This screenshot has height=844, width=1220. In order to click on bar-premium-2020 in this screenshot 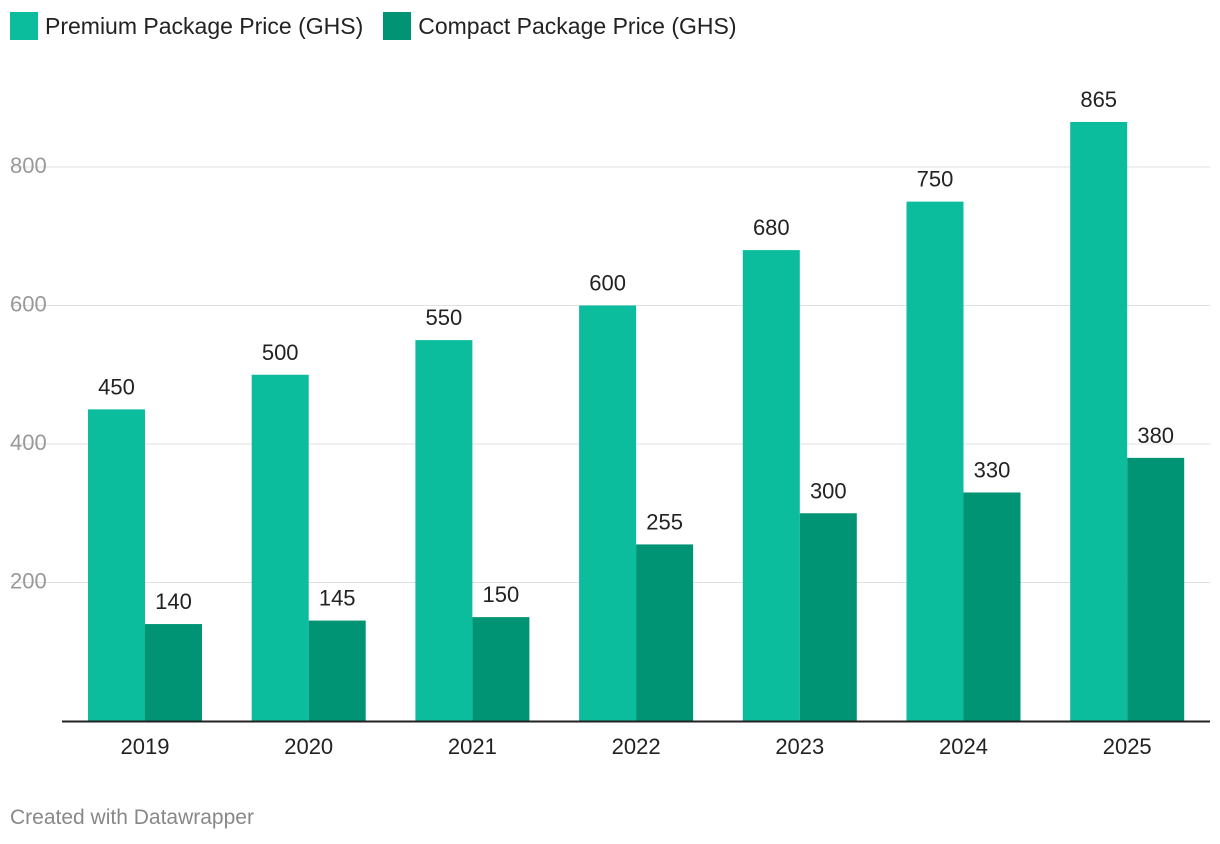, I will do `click(280, 547)`.